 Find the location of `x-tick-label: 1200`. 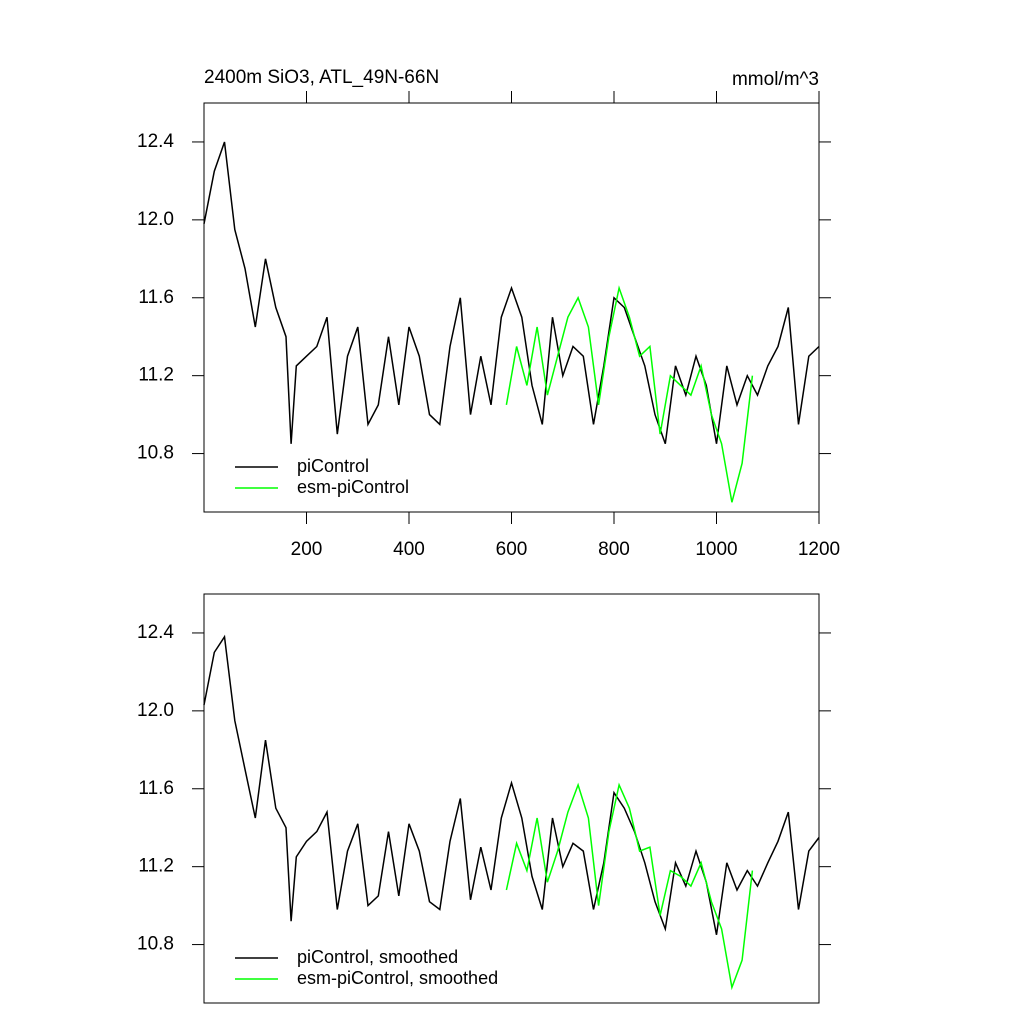

x-tick-label: 1200 is located at coordinates (819, 549).